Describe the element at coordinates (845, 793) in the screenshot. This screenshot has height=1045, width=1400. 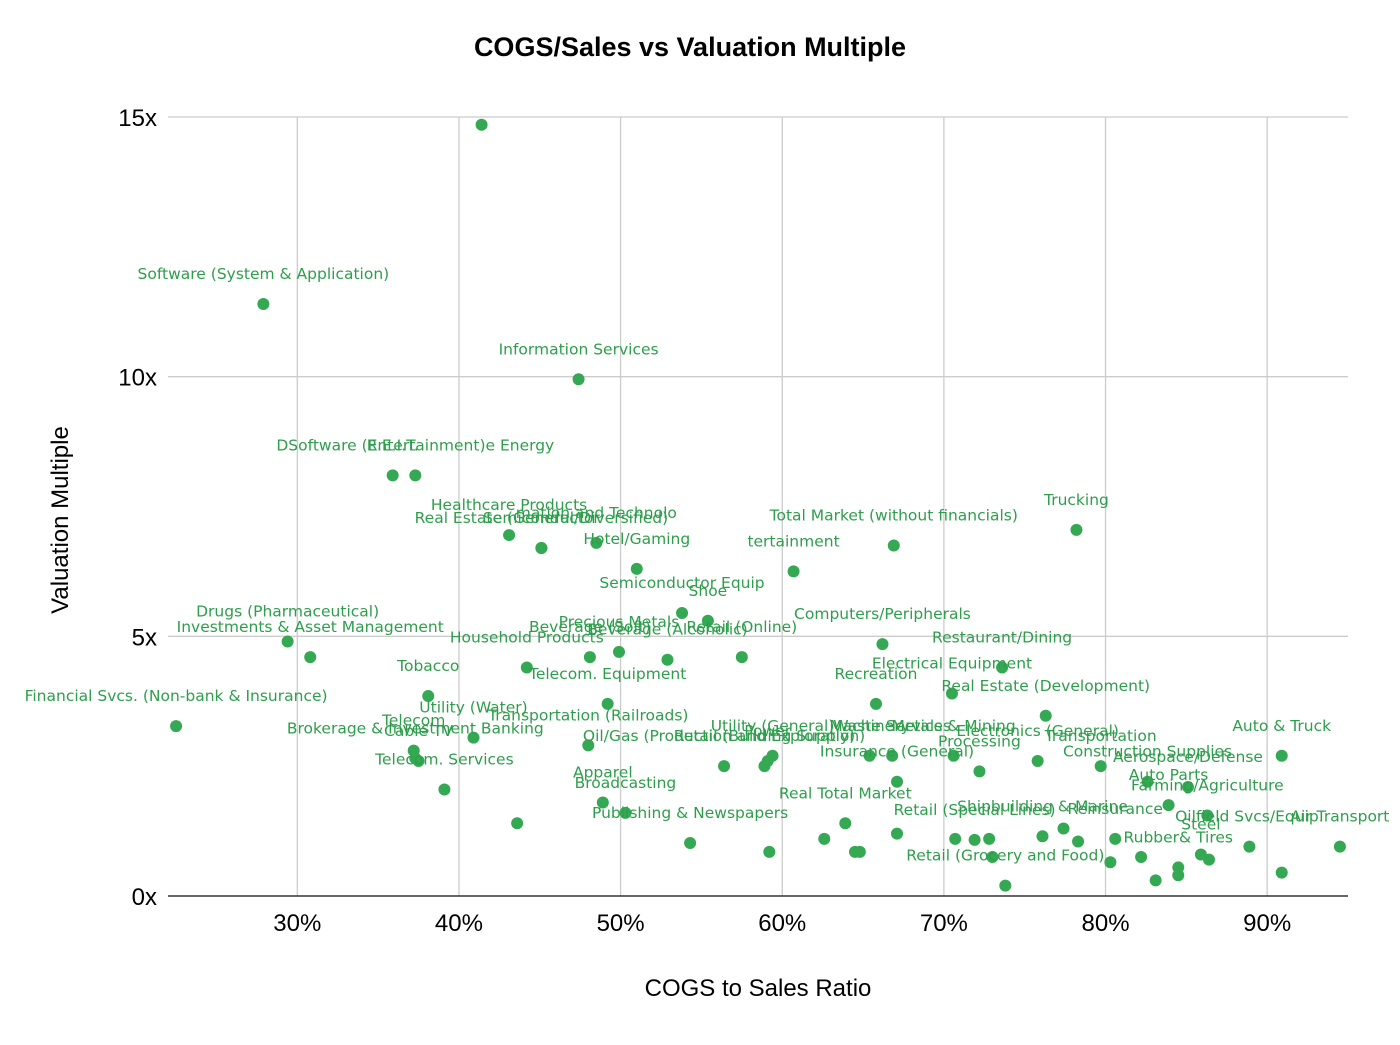
I see `point-label: Real Total Market` at that location.